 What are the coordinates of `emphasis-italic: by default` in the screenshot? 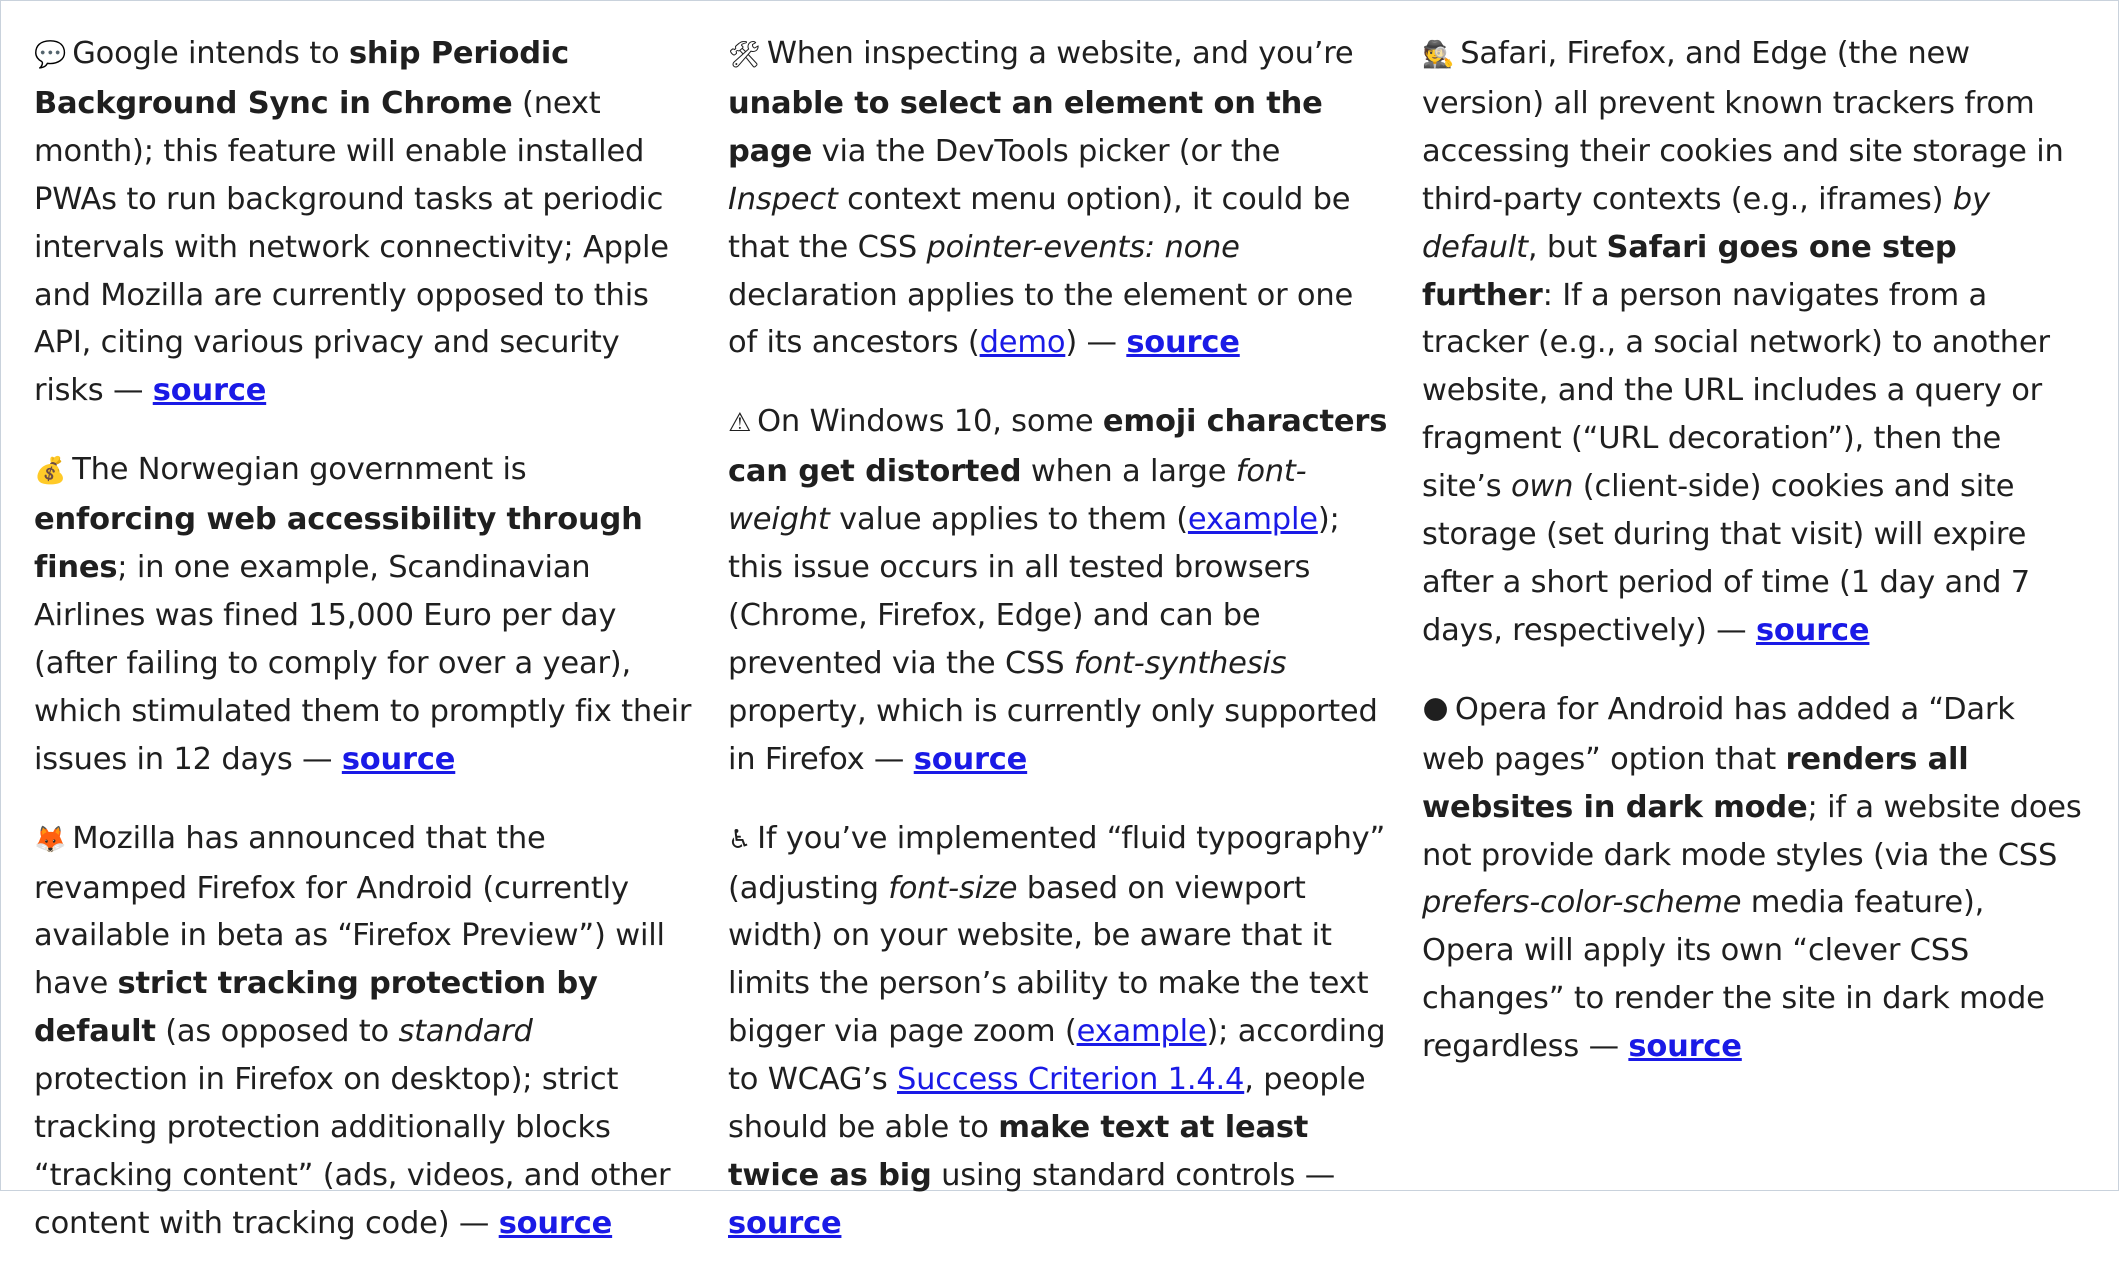 It's located at (1706, 223).